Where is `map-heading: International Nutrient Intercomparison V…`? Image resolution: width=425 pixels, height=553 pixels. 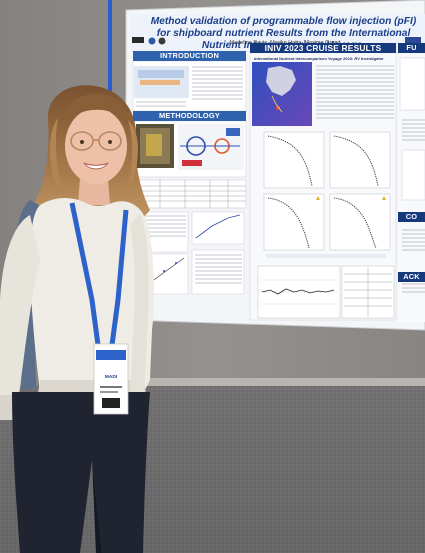 map-heading: International Nutrient Intercomparison V… is located at coordinates (319, 58).